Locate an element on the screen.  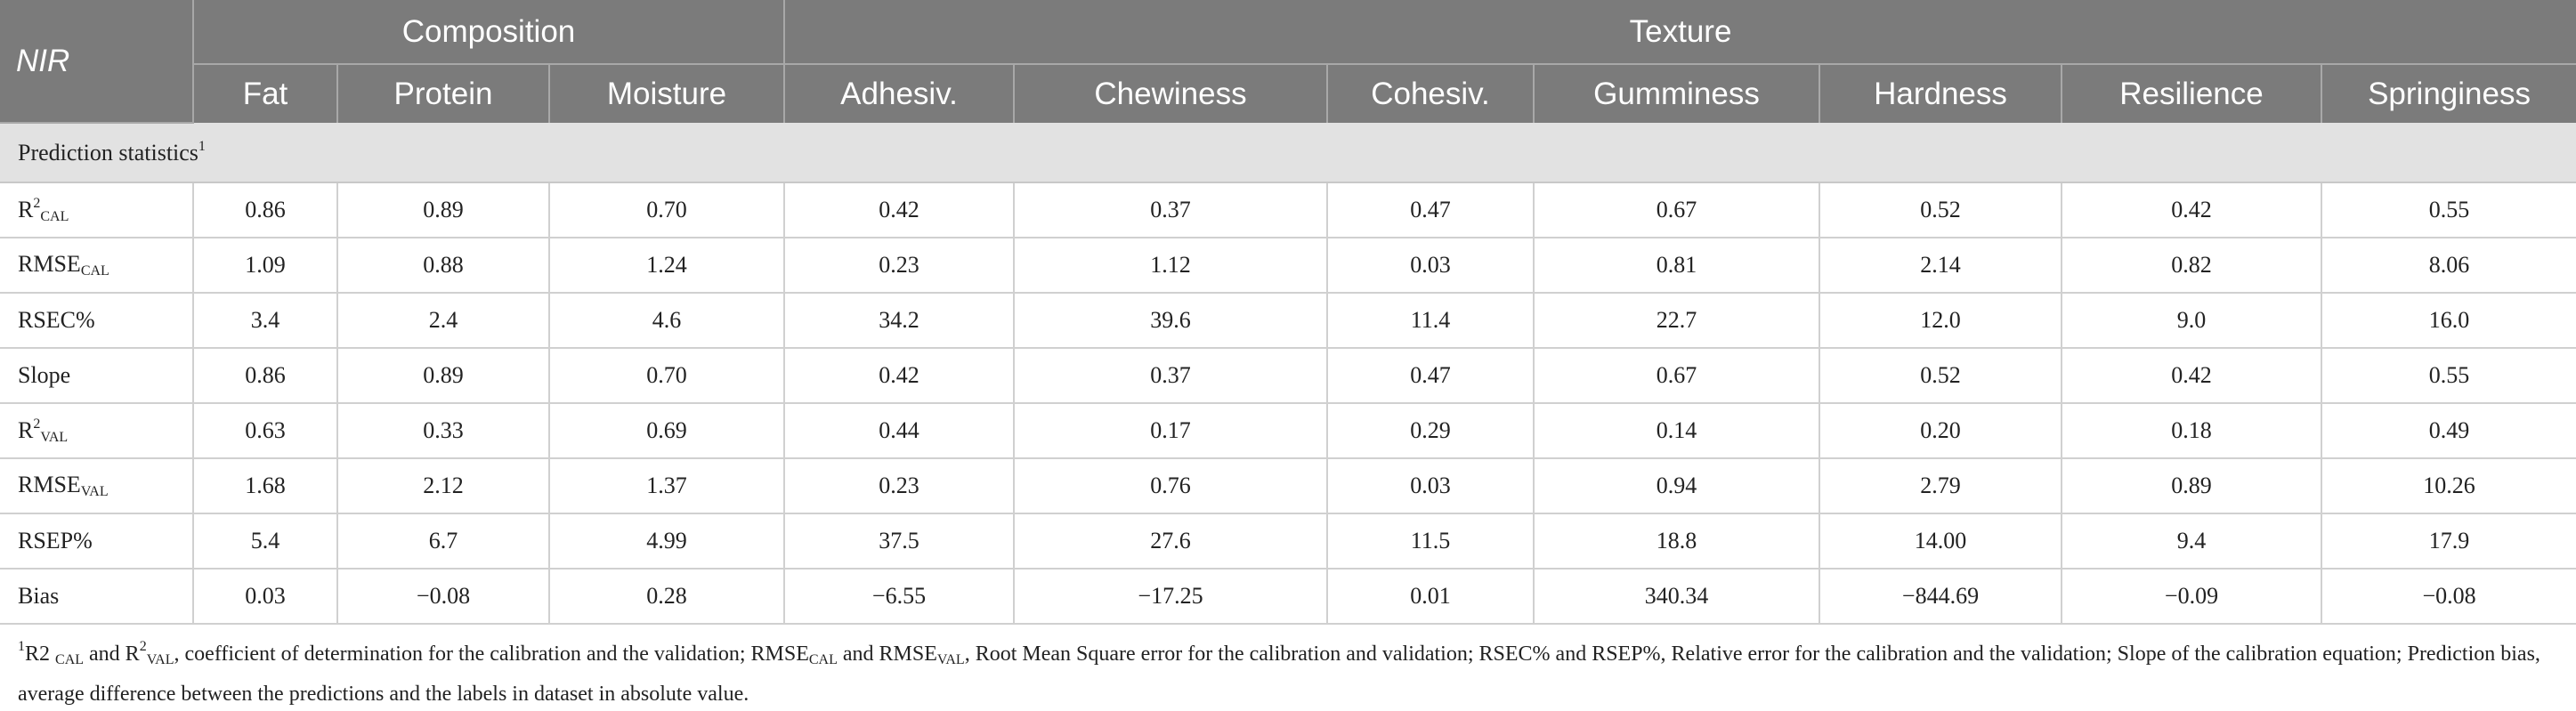
row-label: RSEP% is located at coordinates (97, 541).